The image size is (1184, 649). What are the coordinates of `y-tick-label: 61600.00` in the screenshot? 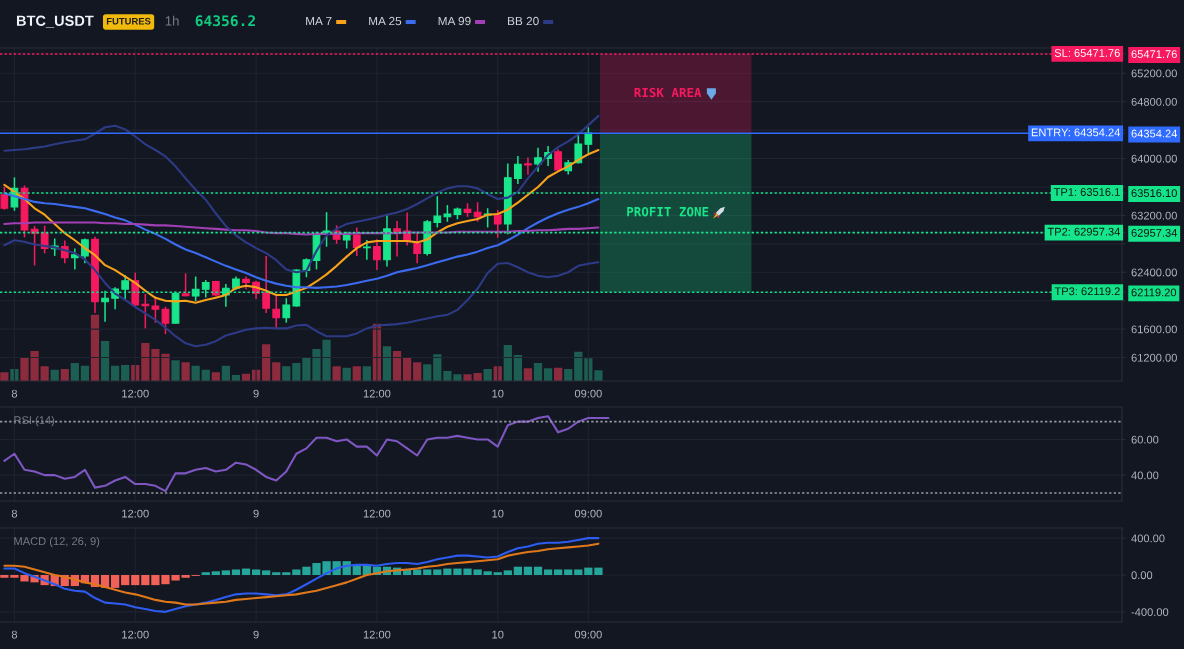 It's located at (1154, 329).